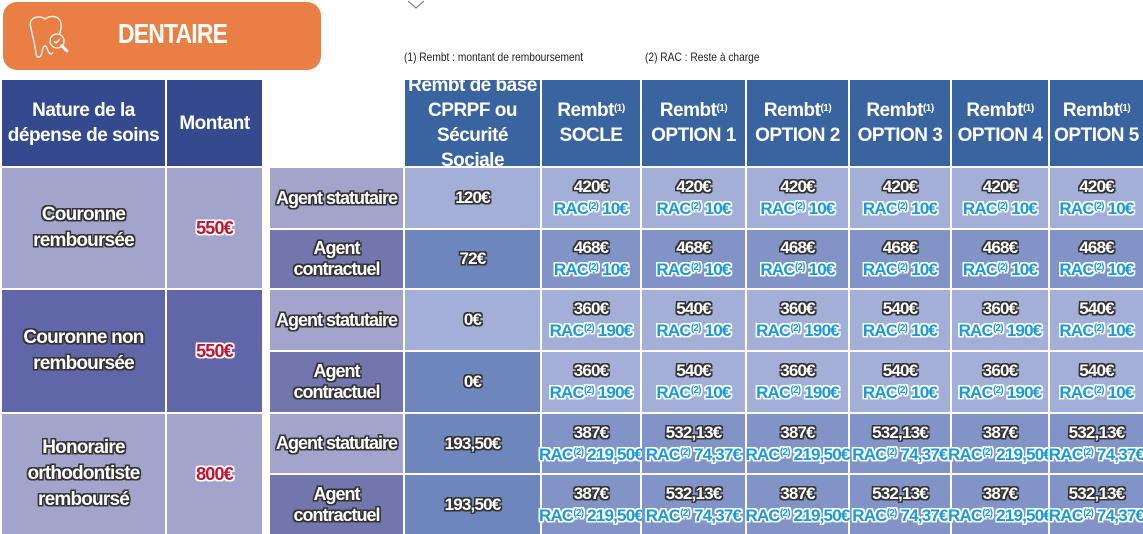  Describe the element at coordinates (83, 447) in the screenshot. I see `nature-line: Honoraire` at that location.